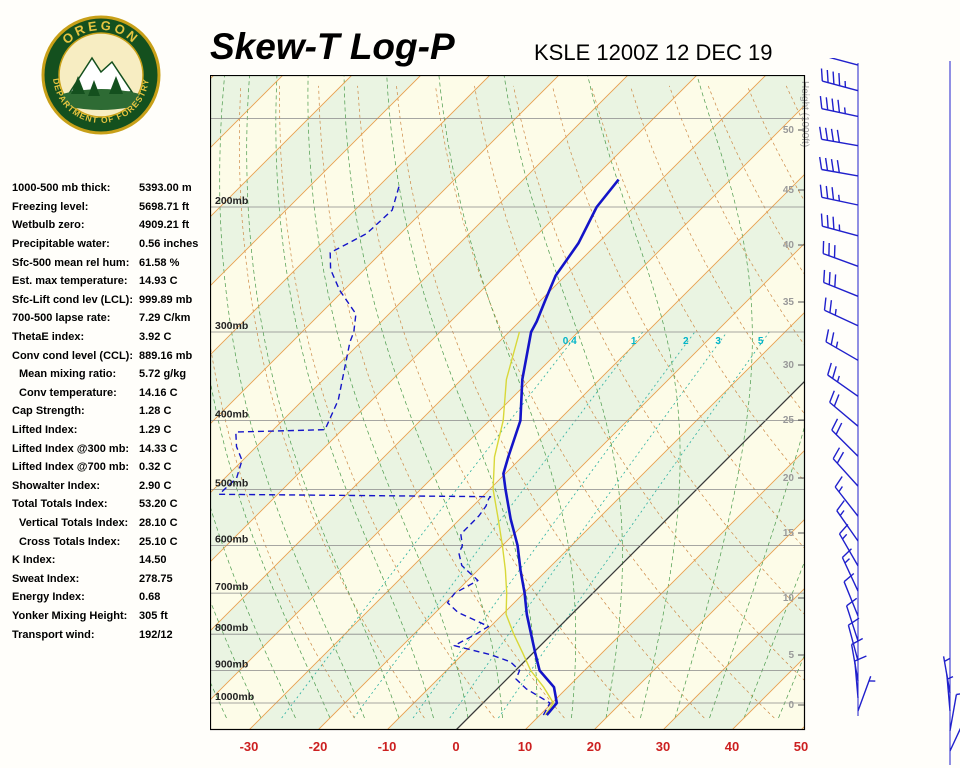  What do you see at coordinates (112, 244) in the screenshot?
I see `index-row: Precipitable water: 0.56 inches` at bounding box center [112, 244].